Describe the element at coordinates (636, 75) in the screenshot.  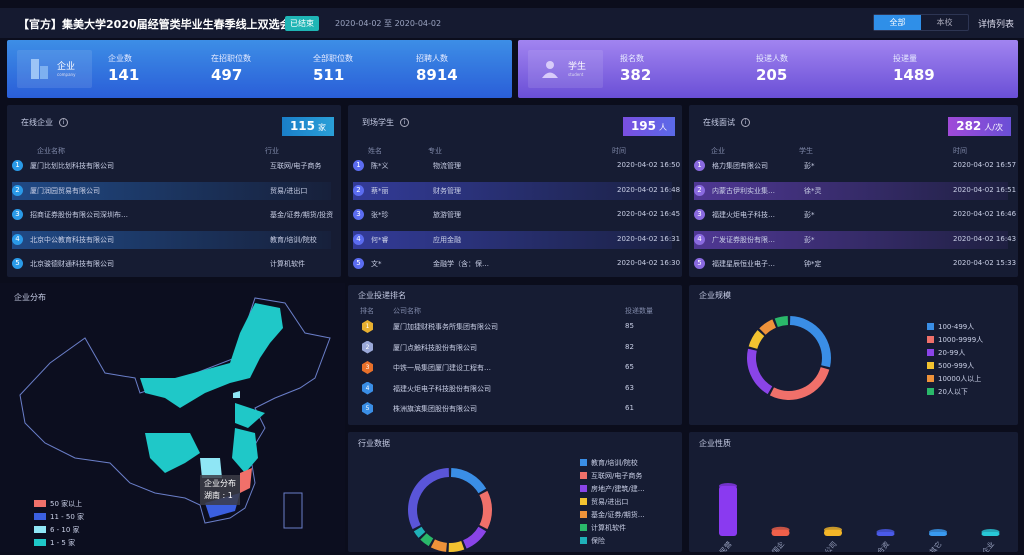
I see `stat-value: 382` at that location.